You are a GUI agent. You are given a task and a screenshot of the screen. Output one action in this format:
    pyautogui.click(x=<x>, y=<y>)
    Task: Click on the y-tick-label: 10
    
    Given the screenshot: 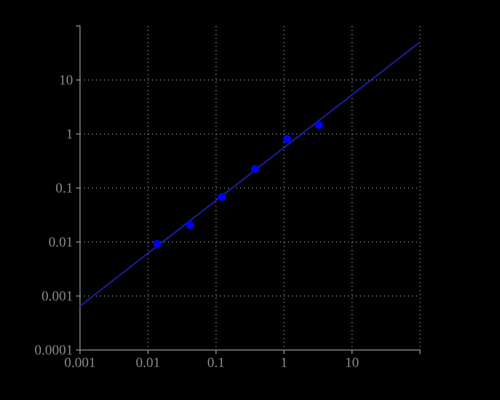 What is the action you would take?
    pyautogui.click(x=66, y=80)
    